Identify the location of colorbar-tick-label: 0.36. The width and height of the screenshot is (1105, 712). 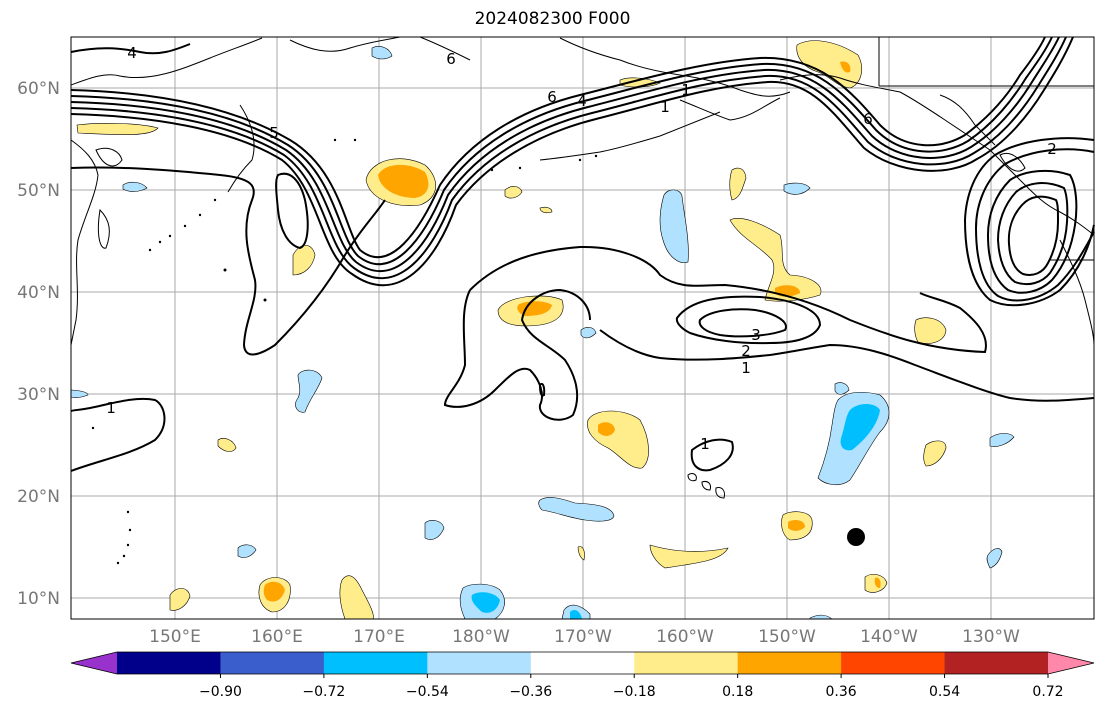
(841, 692).